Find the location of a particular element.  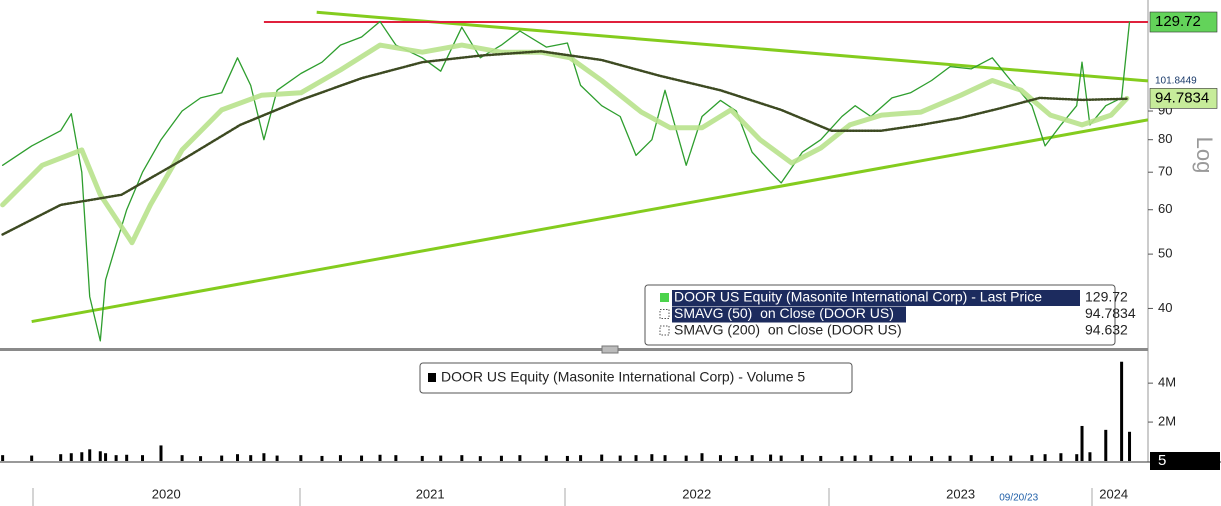

y-scale-label: Log is located at coordinates (1204, 155).